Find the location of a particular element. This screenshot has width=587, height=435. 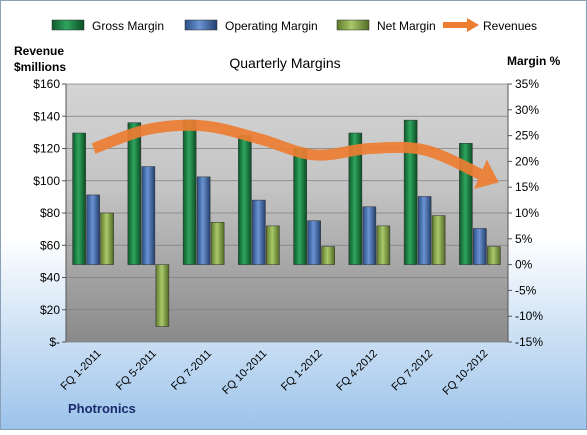

right-tick-label: -10% is located at coordinates (529, 316).